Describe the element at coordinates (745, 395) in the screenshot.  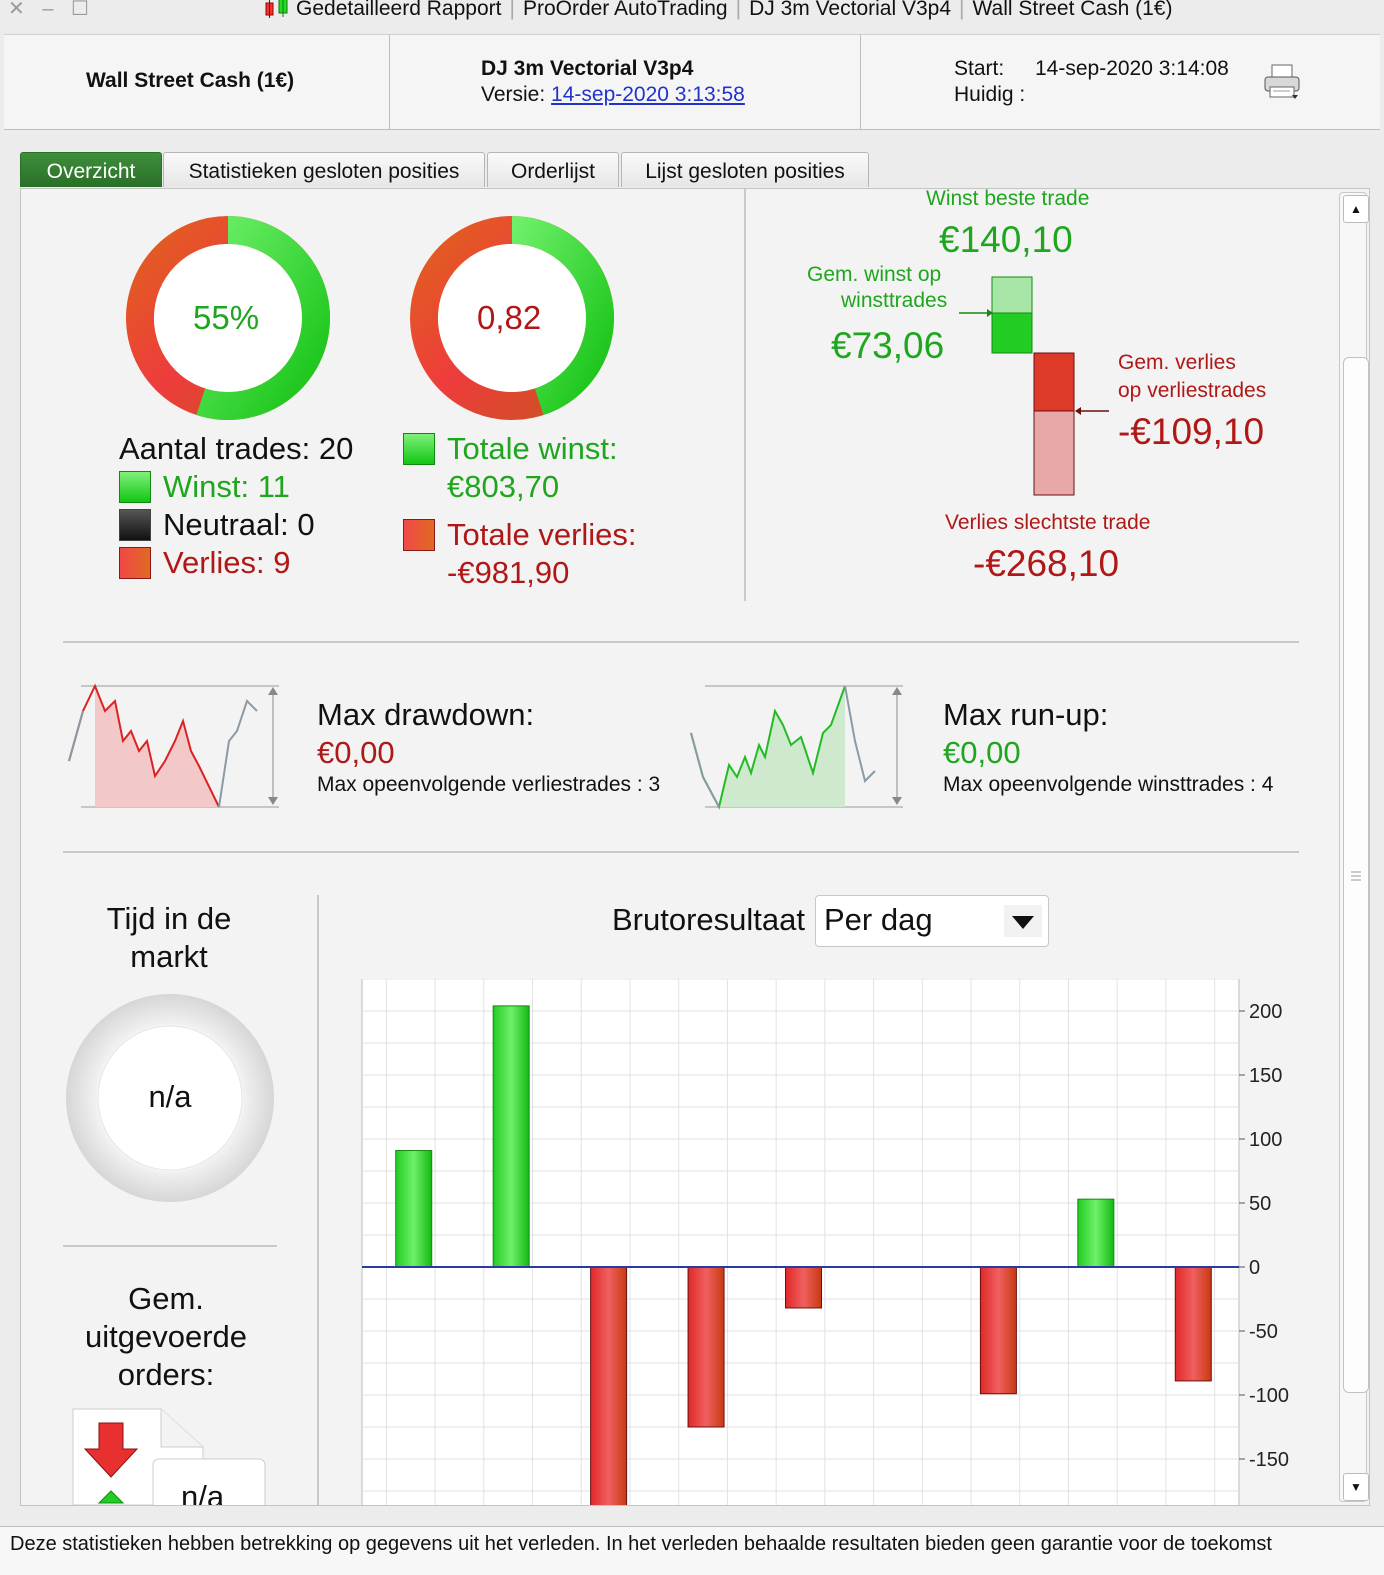
I see `section-divider` at that location.